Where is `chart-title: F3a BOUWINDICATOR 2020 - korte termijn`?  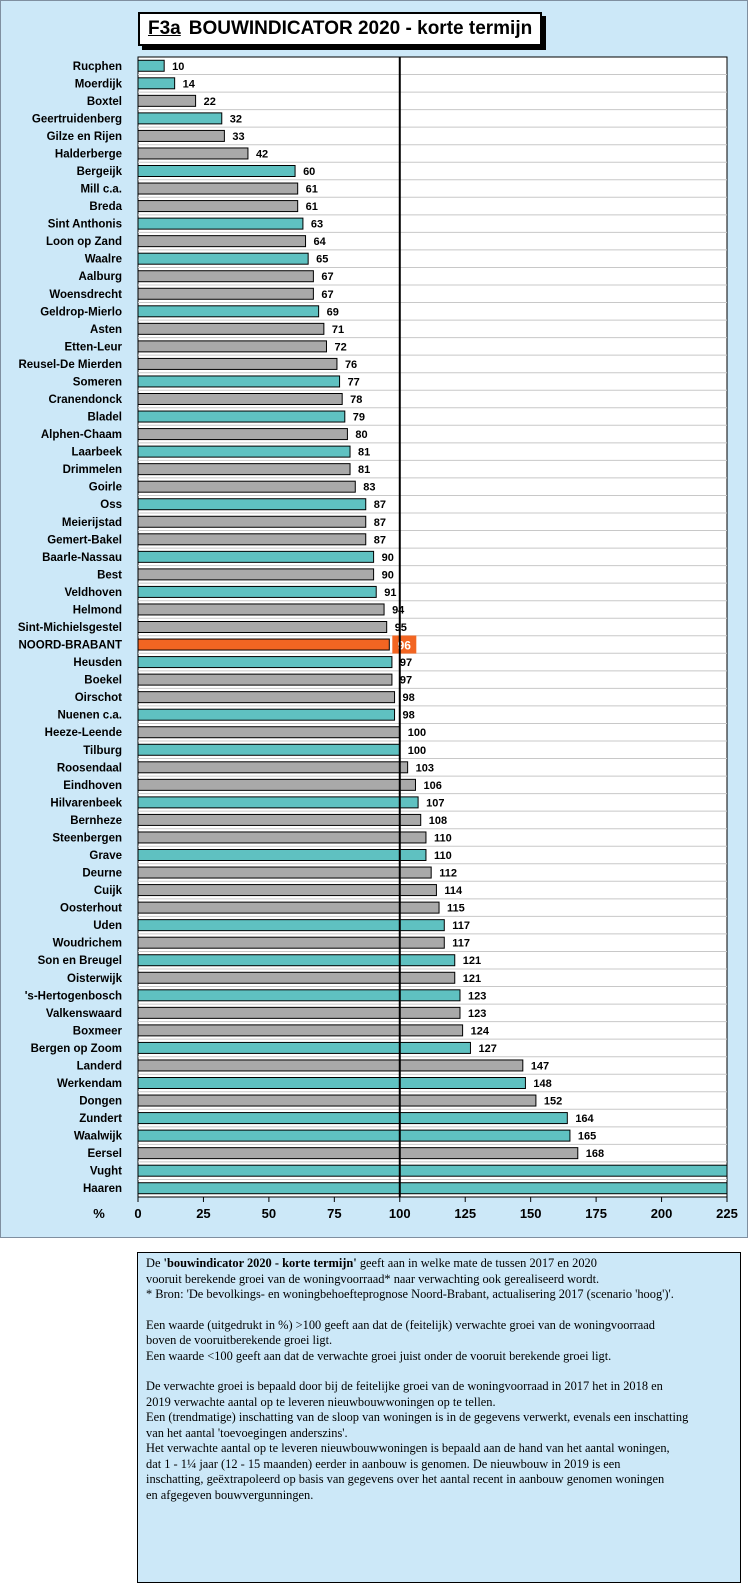
chart-title: F3a BOUWINDICATOR 2020 - korte termijn is located at coordinates (340, 29).